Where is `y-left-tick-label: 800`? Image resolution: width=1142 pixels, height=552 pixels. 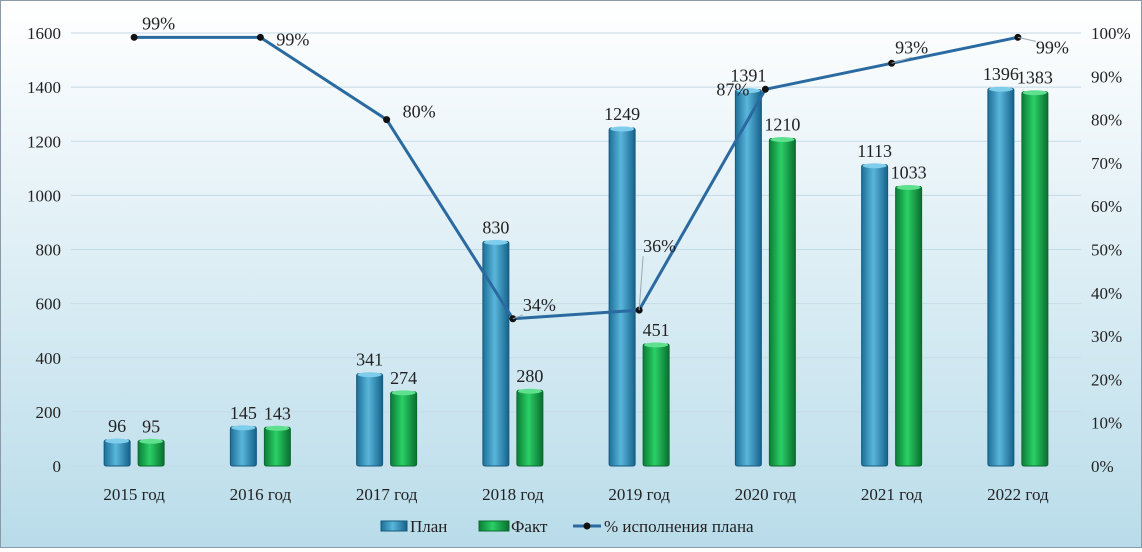
y-left-tick-label: 800 is located at coordinates (49, 250).